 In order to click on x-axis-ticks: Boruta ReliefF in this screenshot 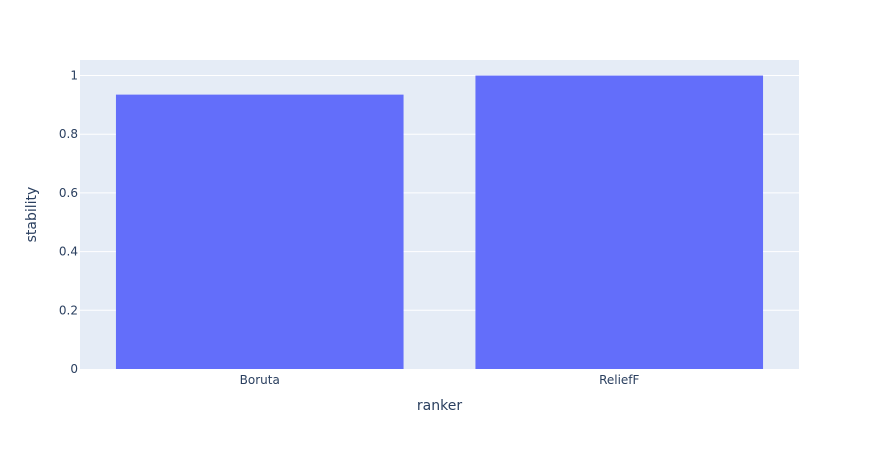, I will do `click(440, 380)`.